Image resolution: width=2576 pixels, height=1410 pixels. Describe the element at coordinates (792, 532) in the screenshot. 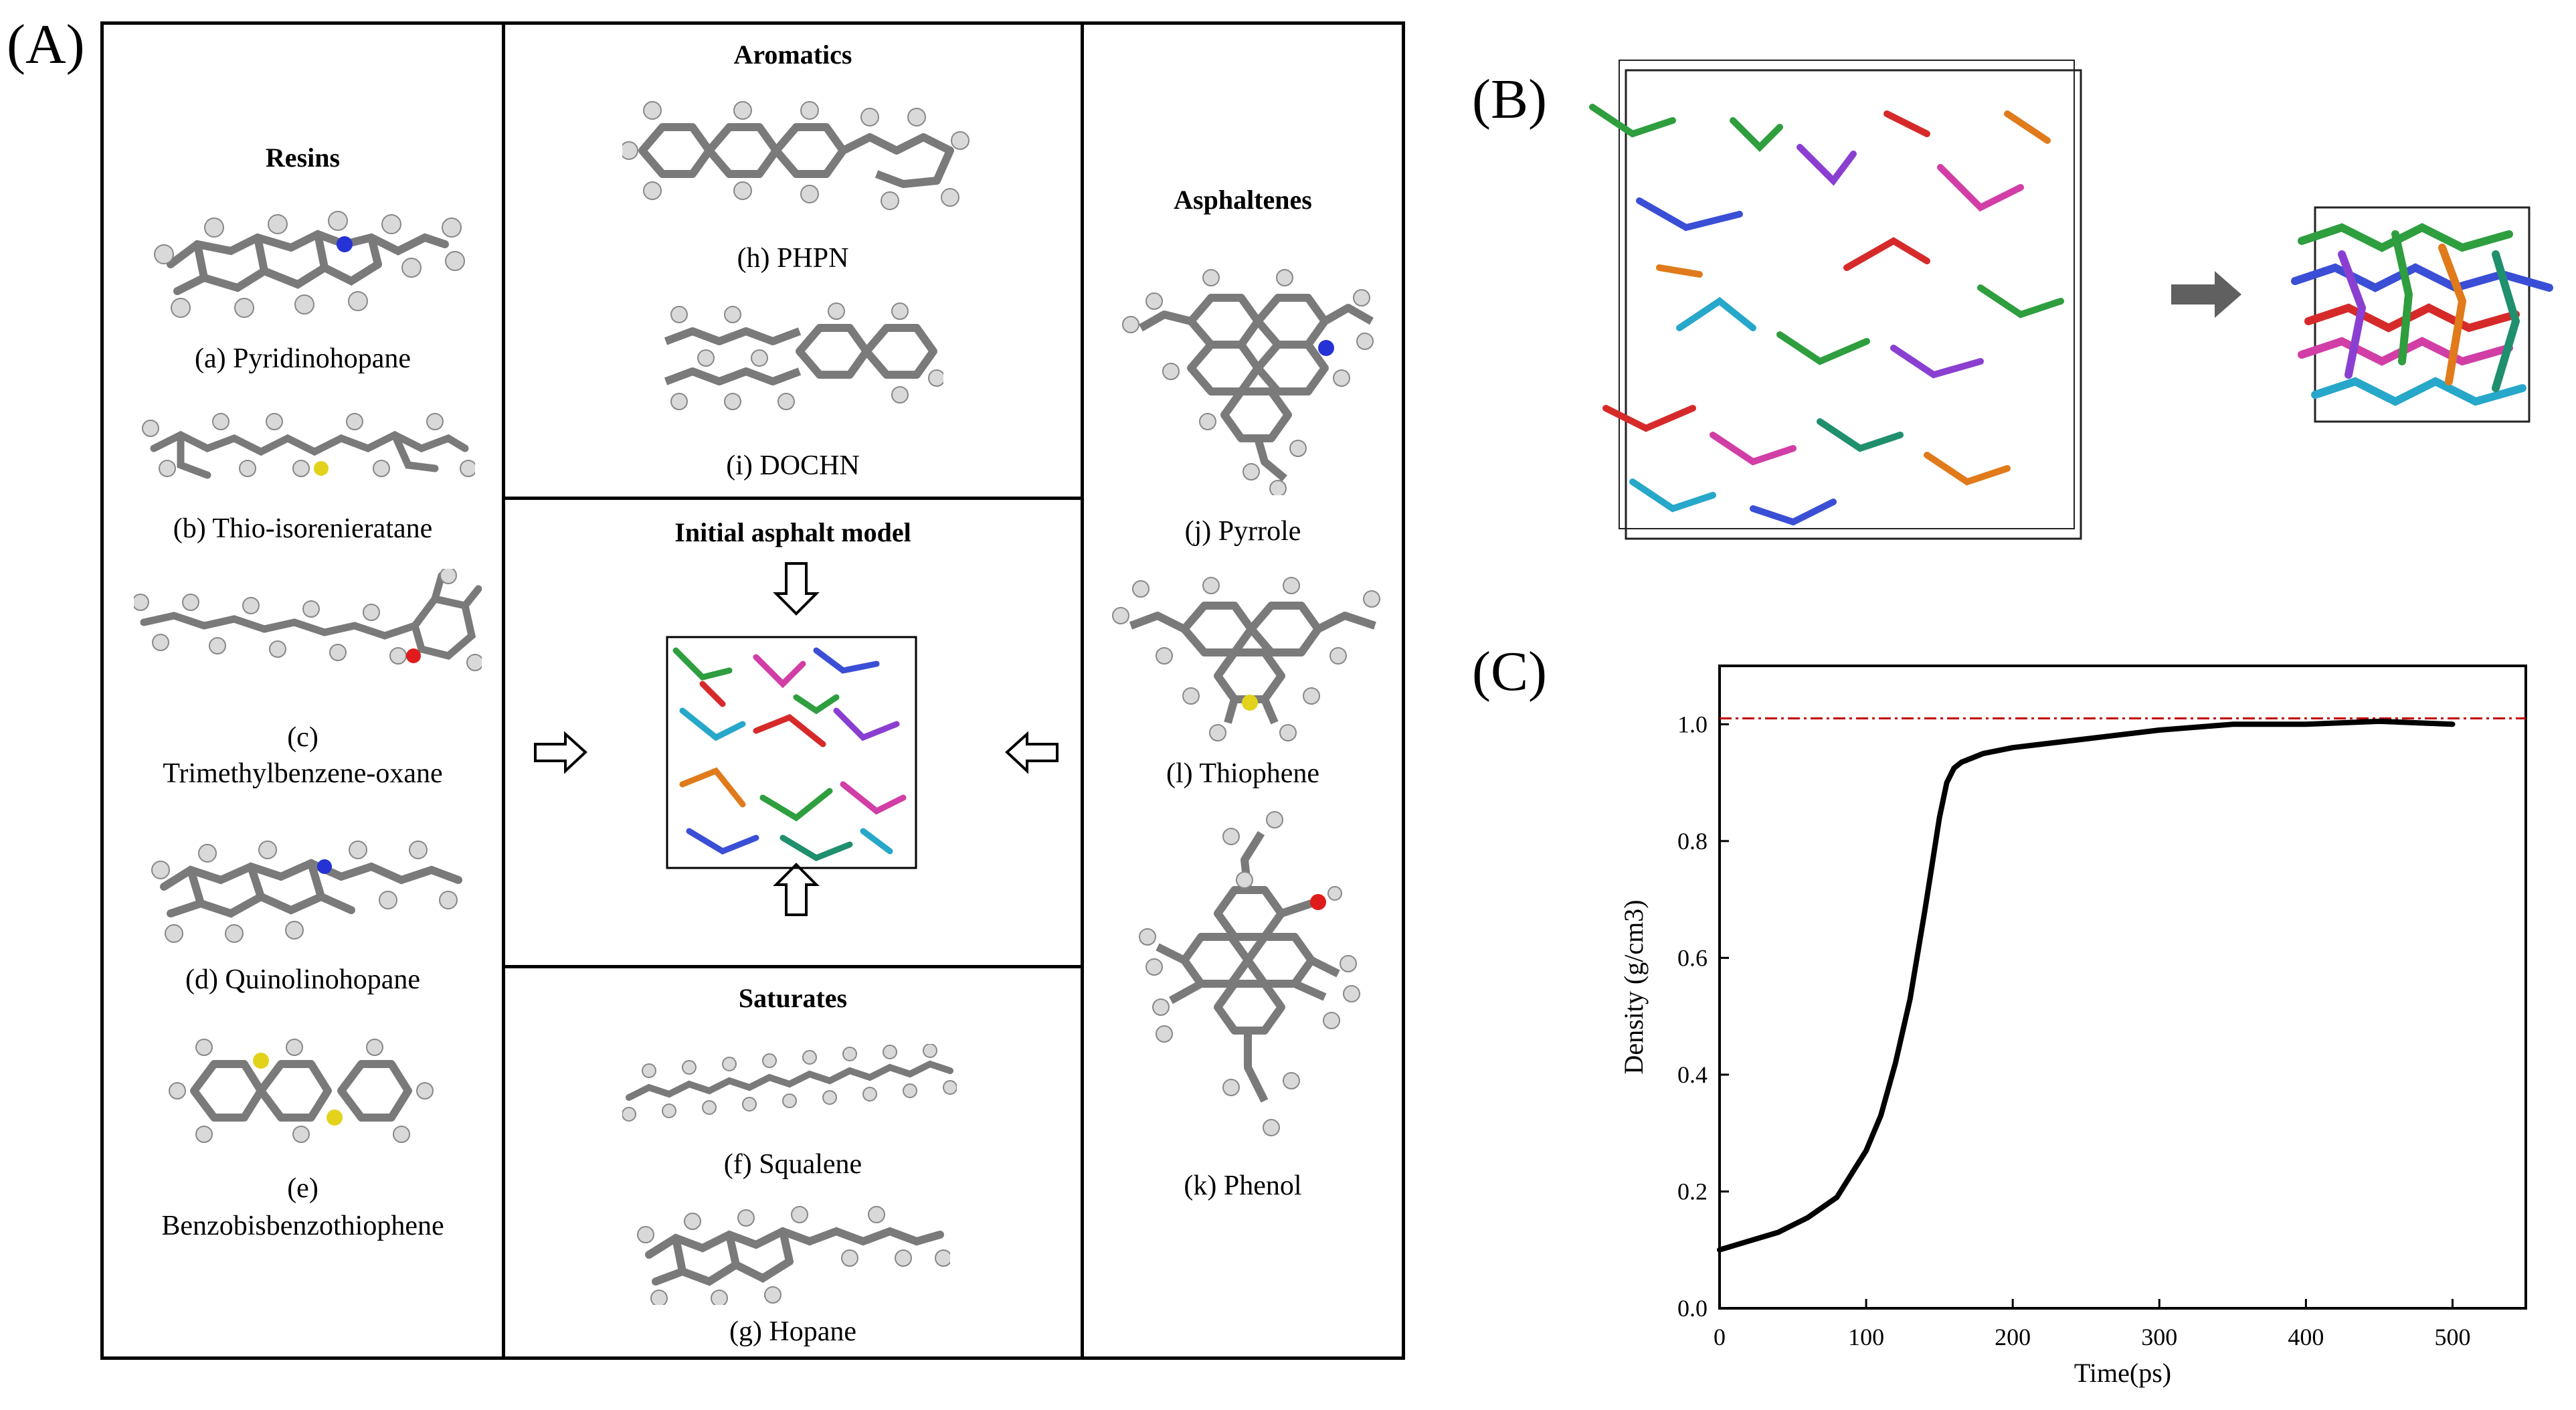

I see `initial-model-heading: Initial asphalt model` at that location.